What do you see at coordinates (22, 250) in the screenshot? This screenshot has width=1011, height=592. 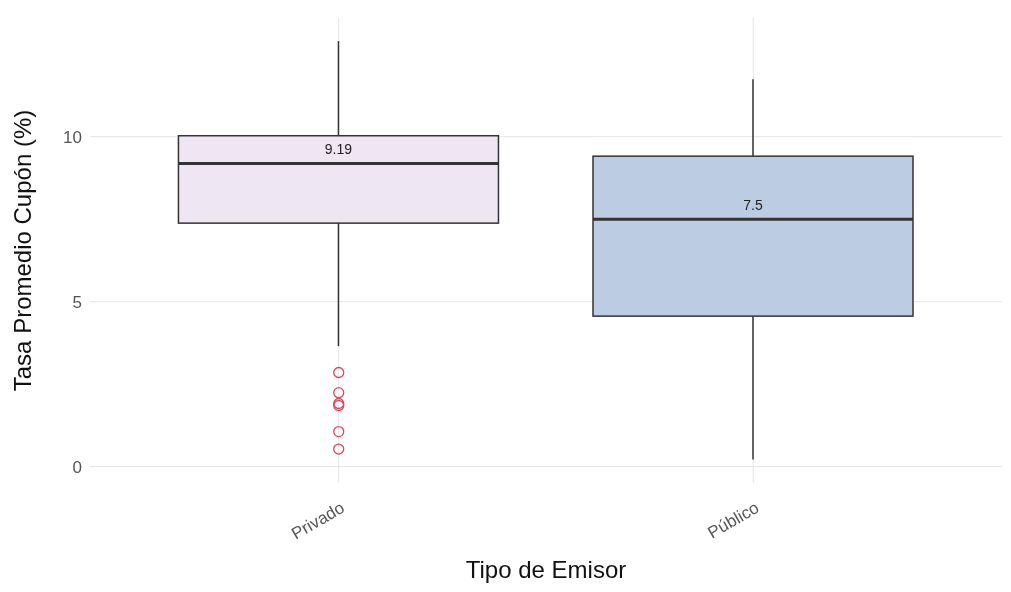 I see `y-axis-title: Tasa Promedio Cupón (%)` at bounding box center [22, 250].